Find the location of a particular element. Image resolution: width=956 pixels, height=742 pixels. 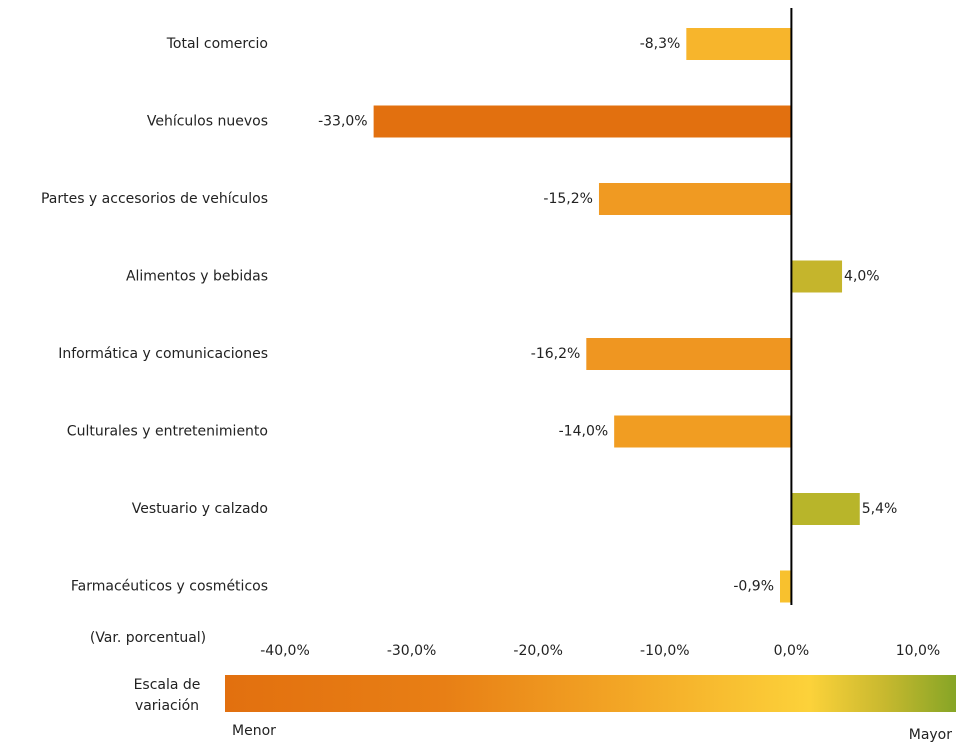

value-label: 4,0% is located at coordinates (862, 277).